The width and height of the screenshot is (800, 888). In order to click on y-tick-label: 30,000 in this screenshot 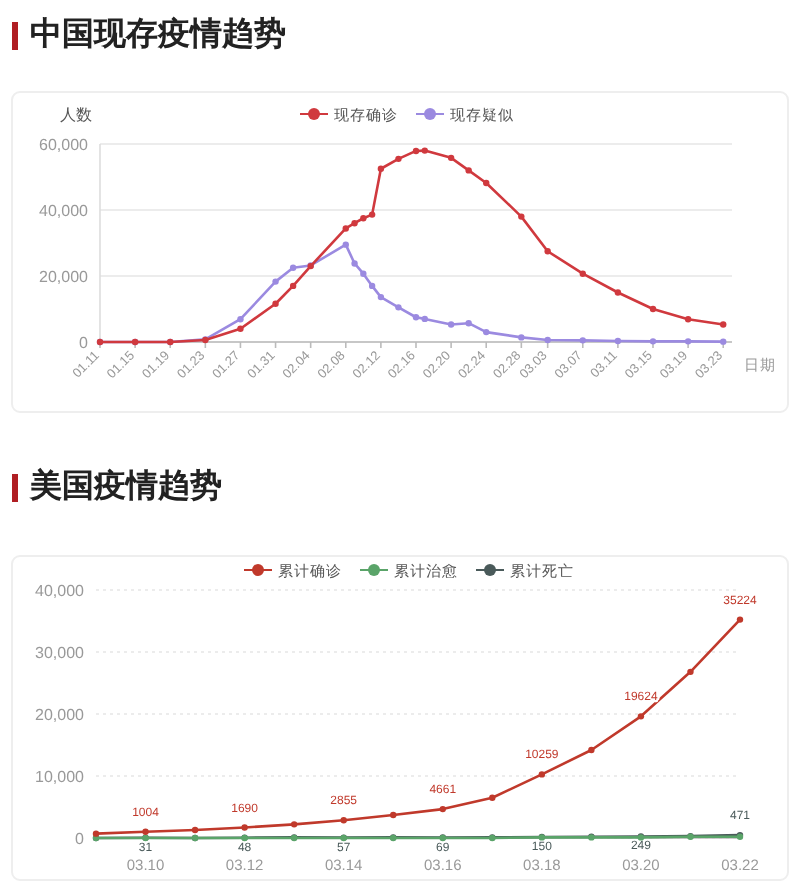, I will do `click(60, 653)`.